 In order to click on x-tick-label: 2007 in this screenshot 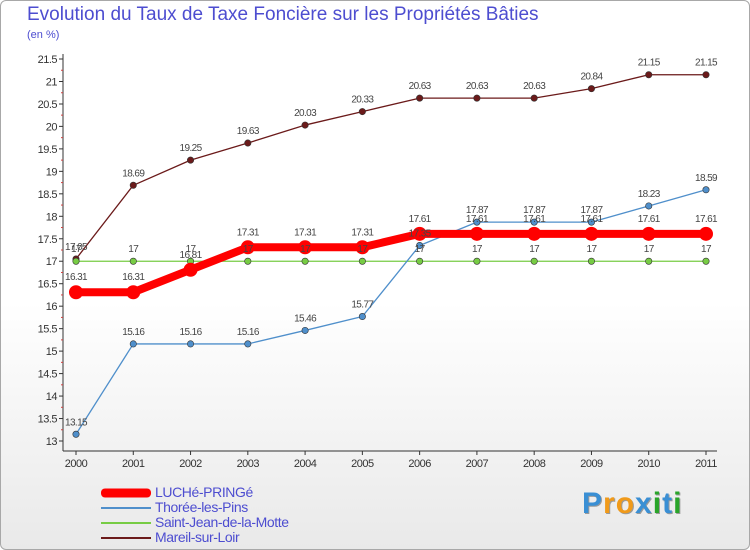, I will do `click(477, 464)`.